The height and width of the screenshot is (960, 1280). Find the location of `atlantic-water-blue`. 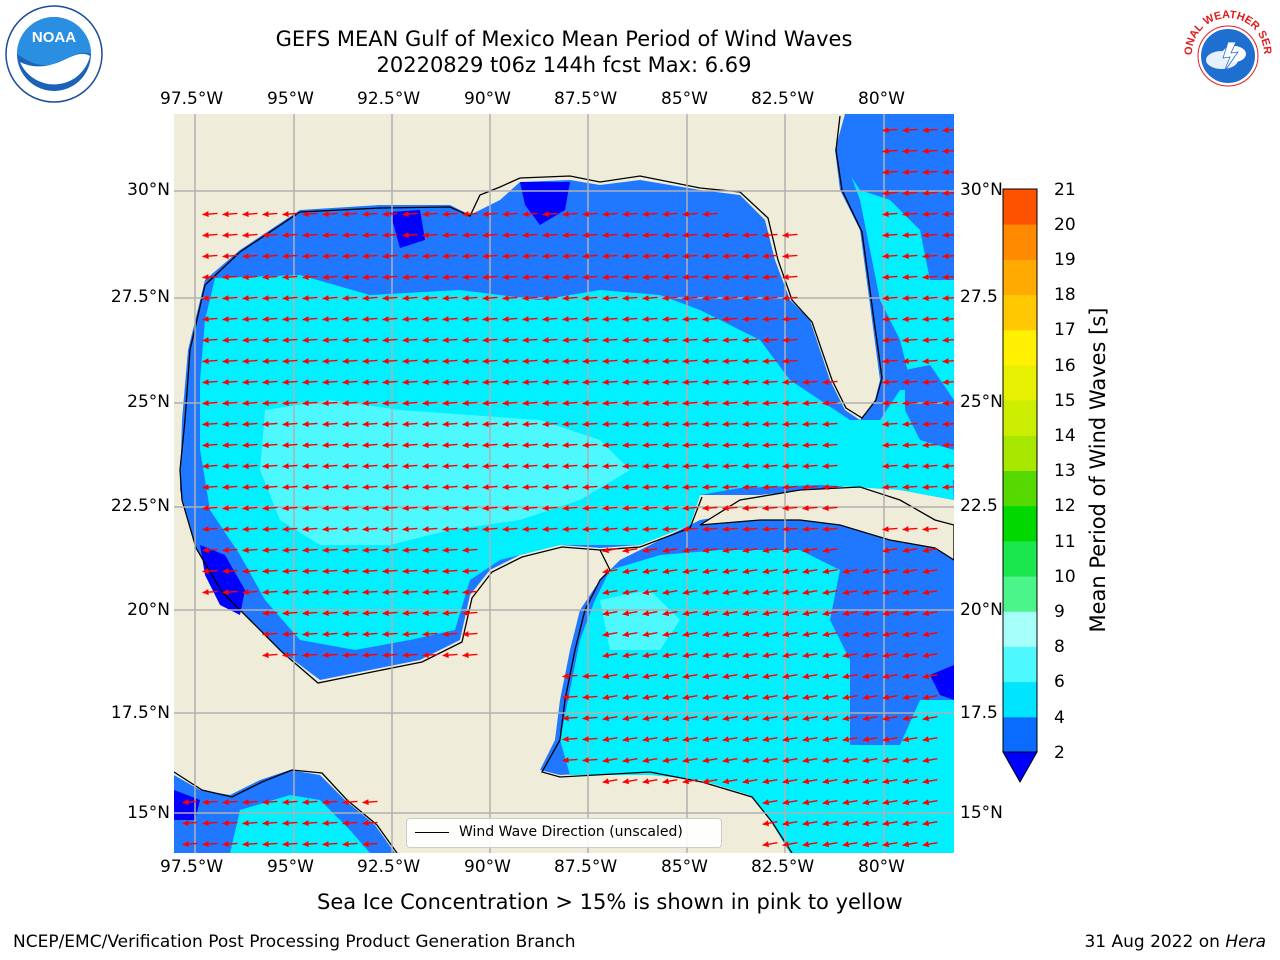

atlantic-water-blue is located at coordinates (929, 407).